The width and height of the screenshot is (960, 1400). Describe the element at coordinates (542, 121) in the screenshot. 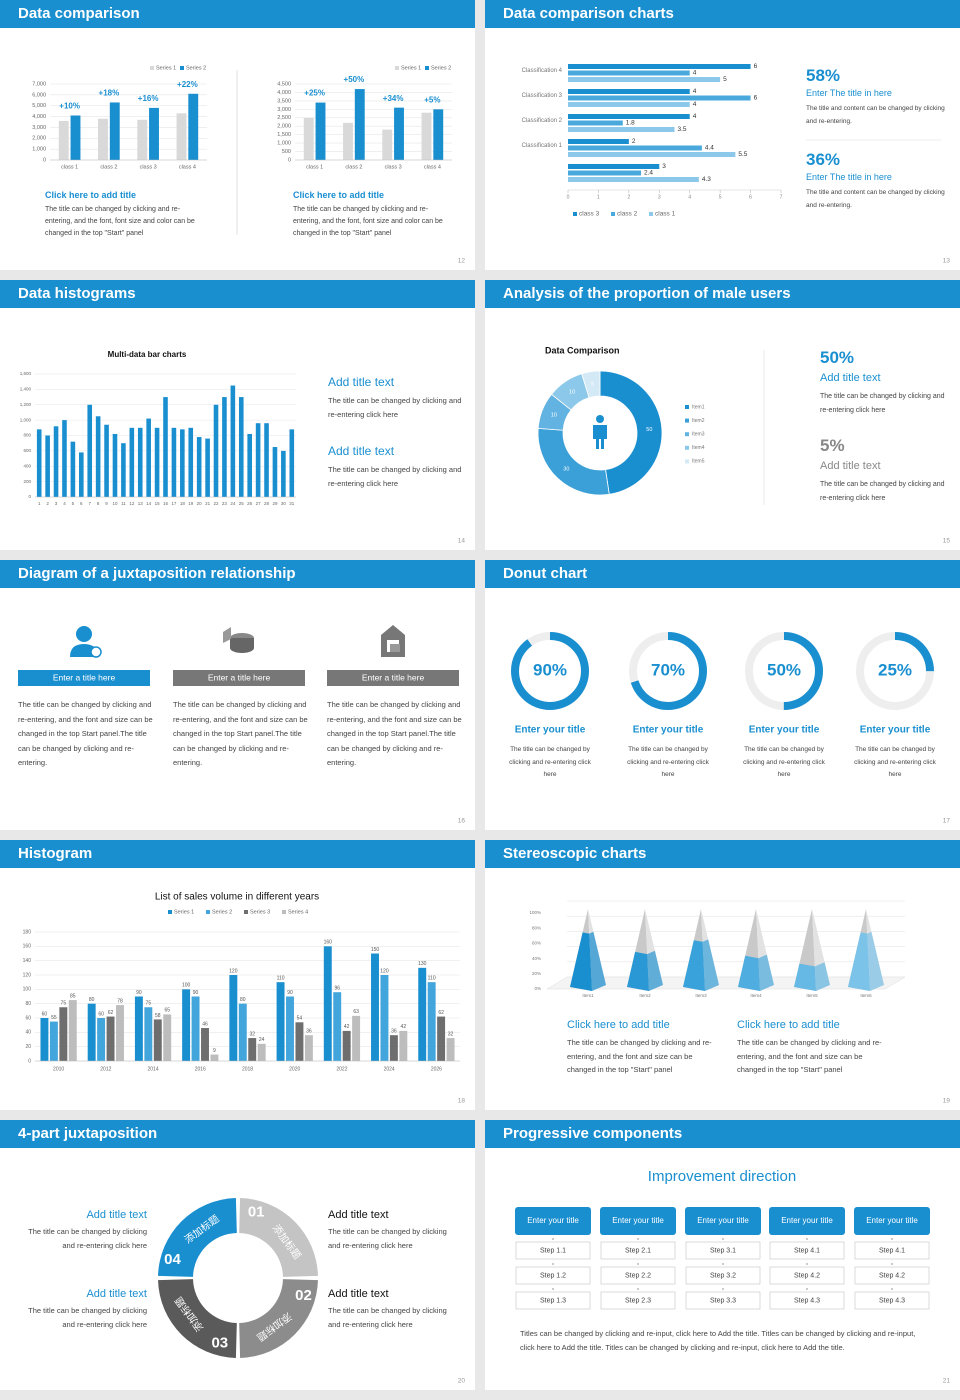

I see `category-label: Classification 2` at that location.